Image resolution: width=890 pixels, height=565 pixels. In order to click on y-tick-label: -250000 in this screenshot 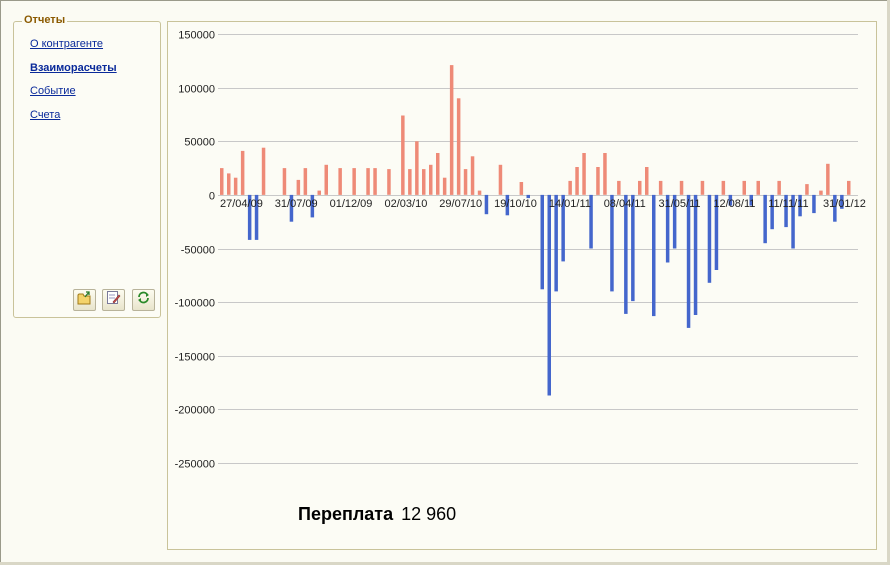, I will do `click(195, 465)`.